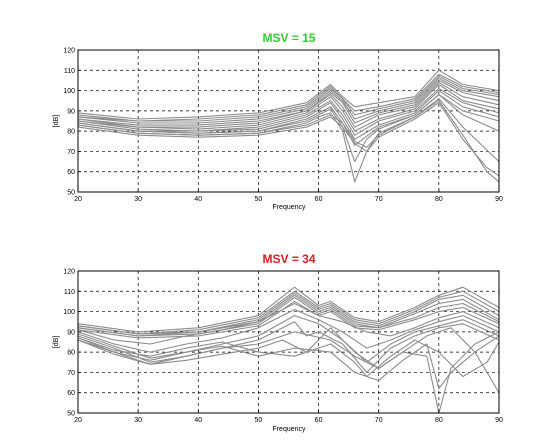 The width and height of the screenshot is (560, 445). Describe the element at coordinates (288, 38) in the screenshot. I see `chart-title: MSV = 15` at that location.